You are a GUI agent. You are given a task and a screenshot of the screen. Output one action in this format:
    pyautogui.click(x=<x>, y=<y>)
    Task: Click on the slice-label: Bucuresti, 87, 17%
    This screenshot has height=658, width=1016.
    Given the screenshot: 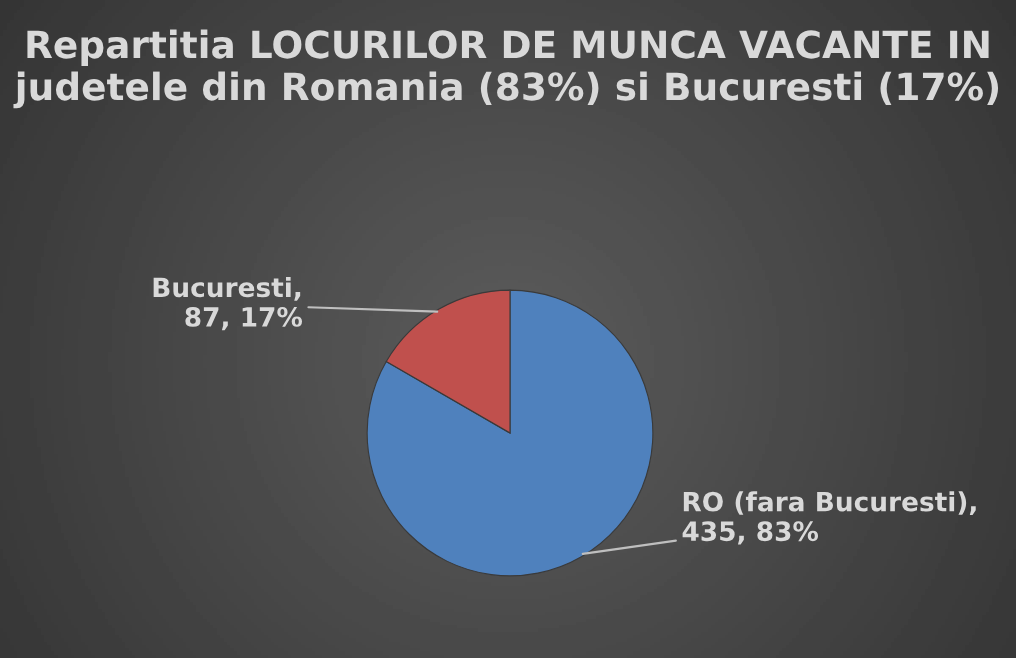 What is the action you would take?
    pyautogui.click(x=228, y=303)
    